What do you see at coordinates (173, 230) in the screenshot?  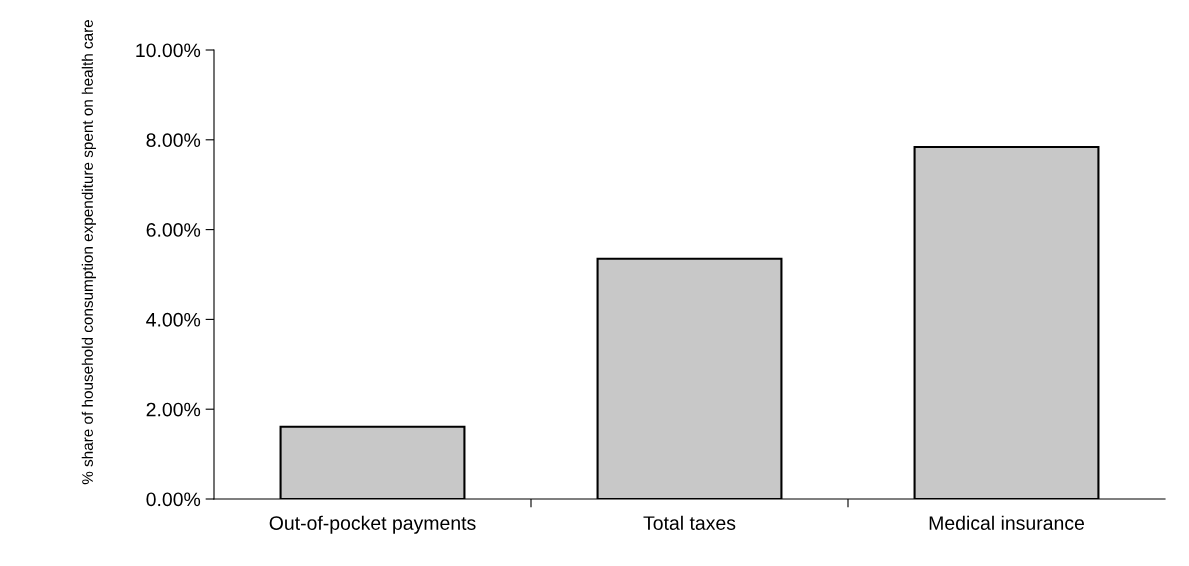 I see `y-tick-label: 6.00%` at bounding box center [173, 230].